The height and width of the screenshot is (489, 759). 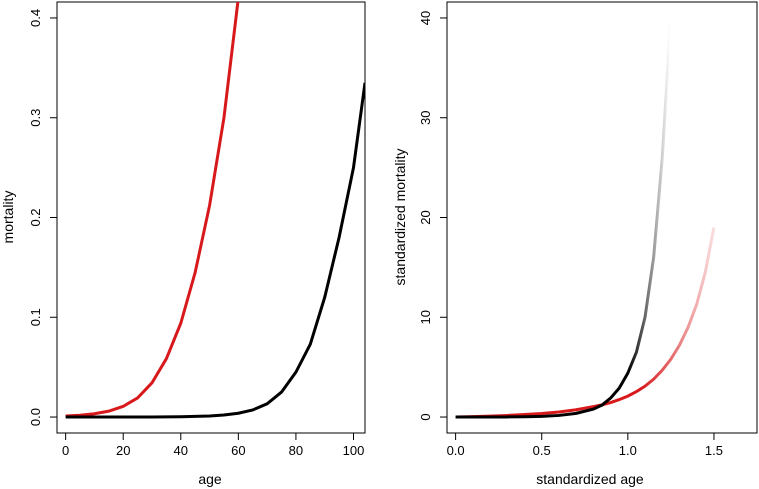 What do you see at coordinates (590, 479) in the screenshot?
I see `right-x-axis-title: standardized age` at bounding box center [590, 479].